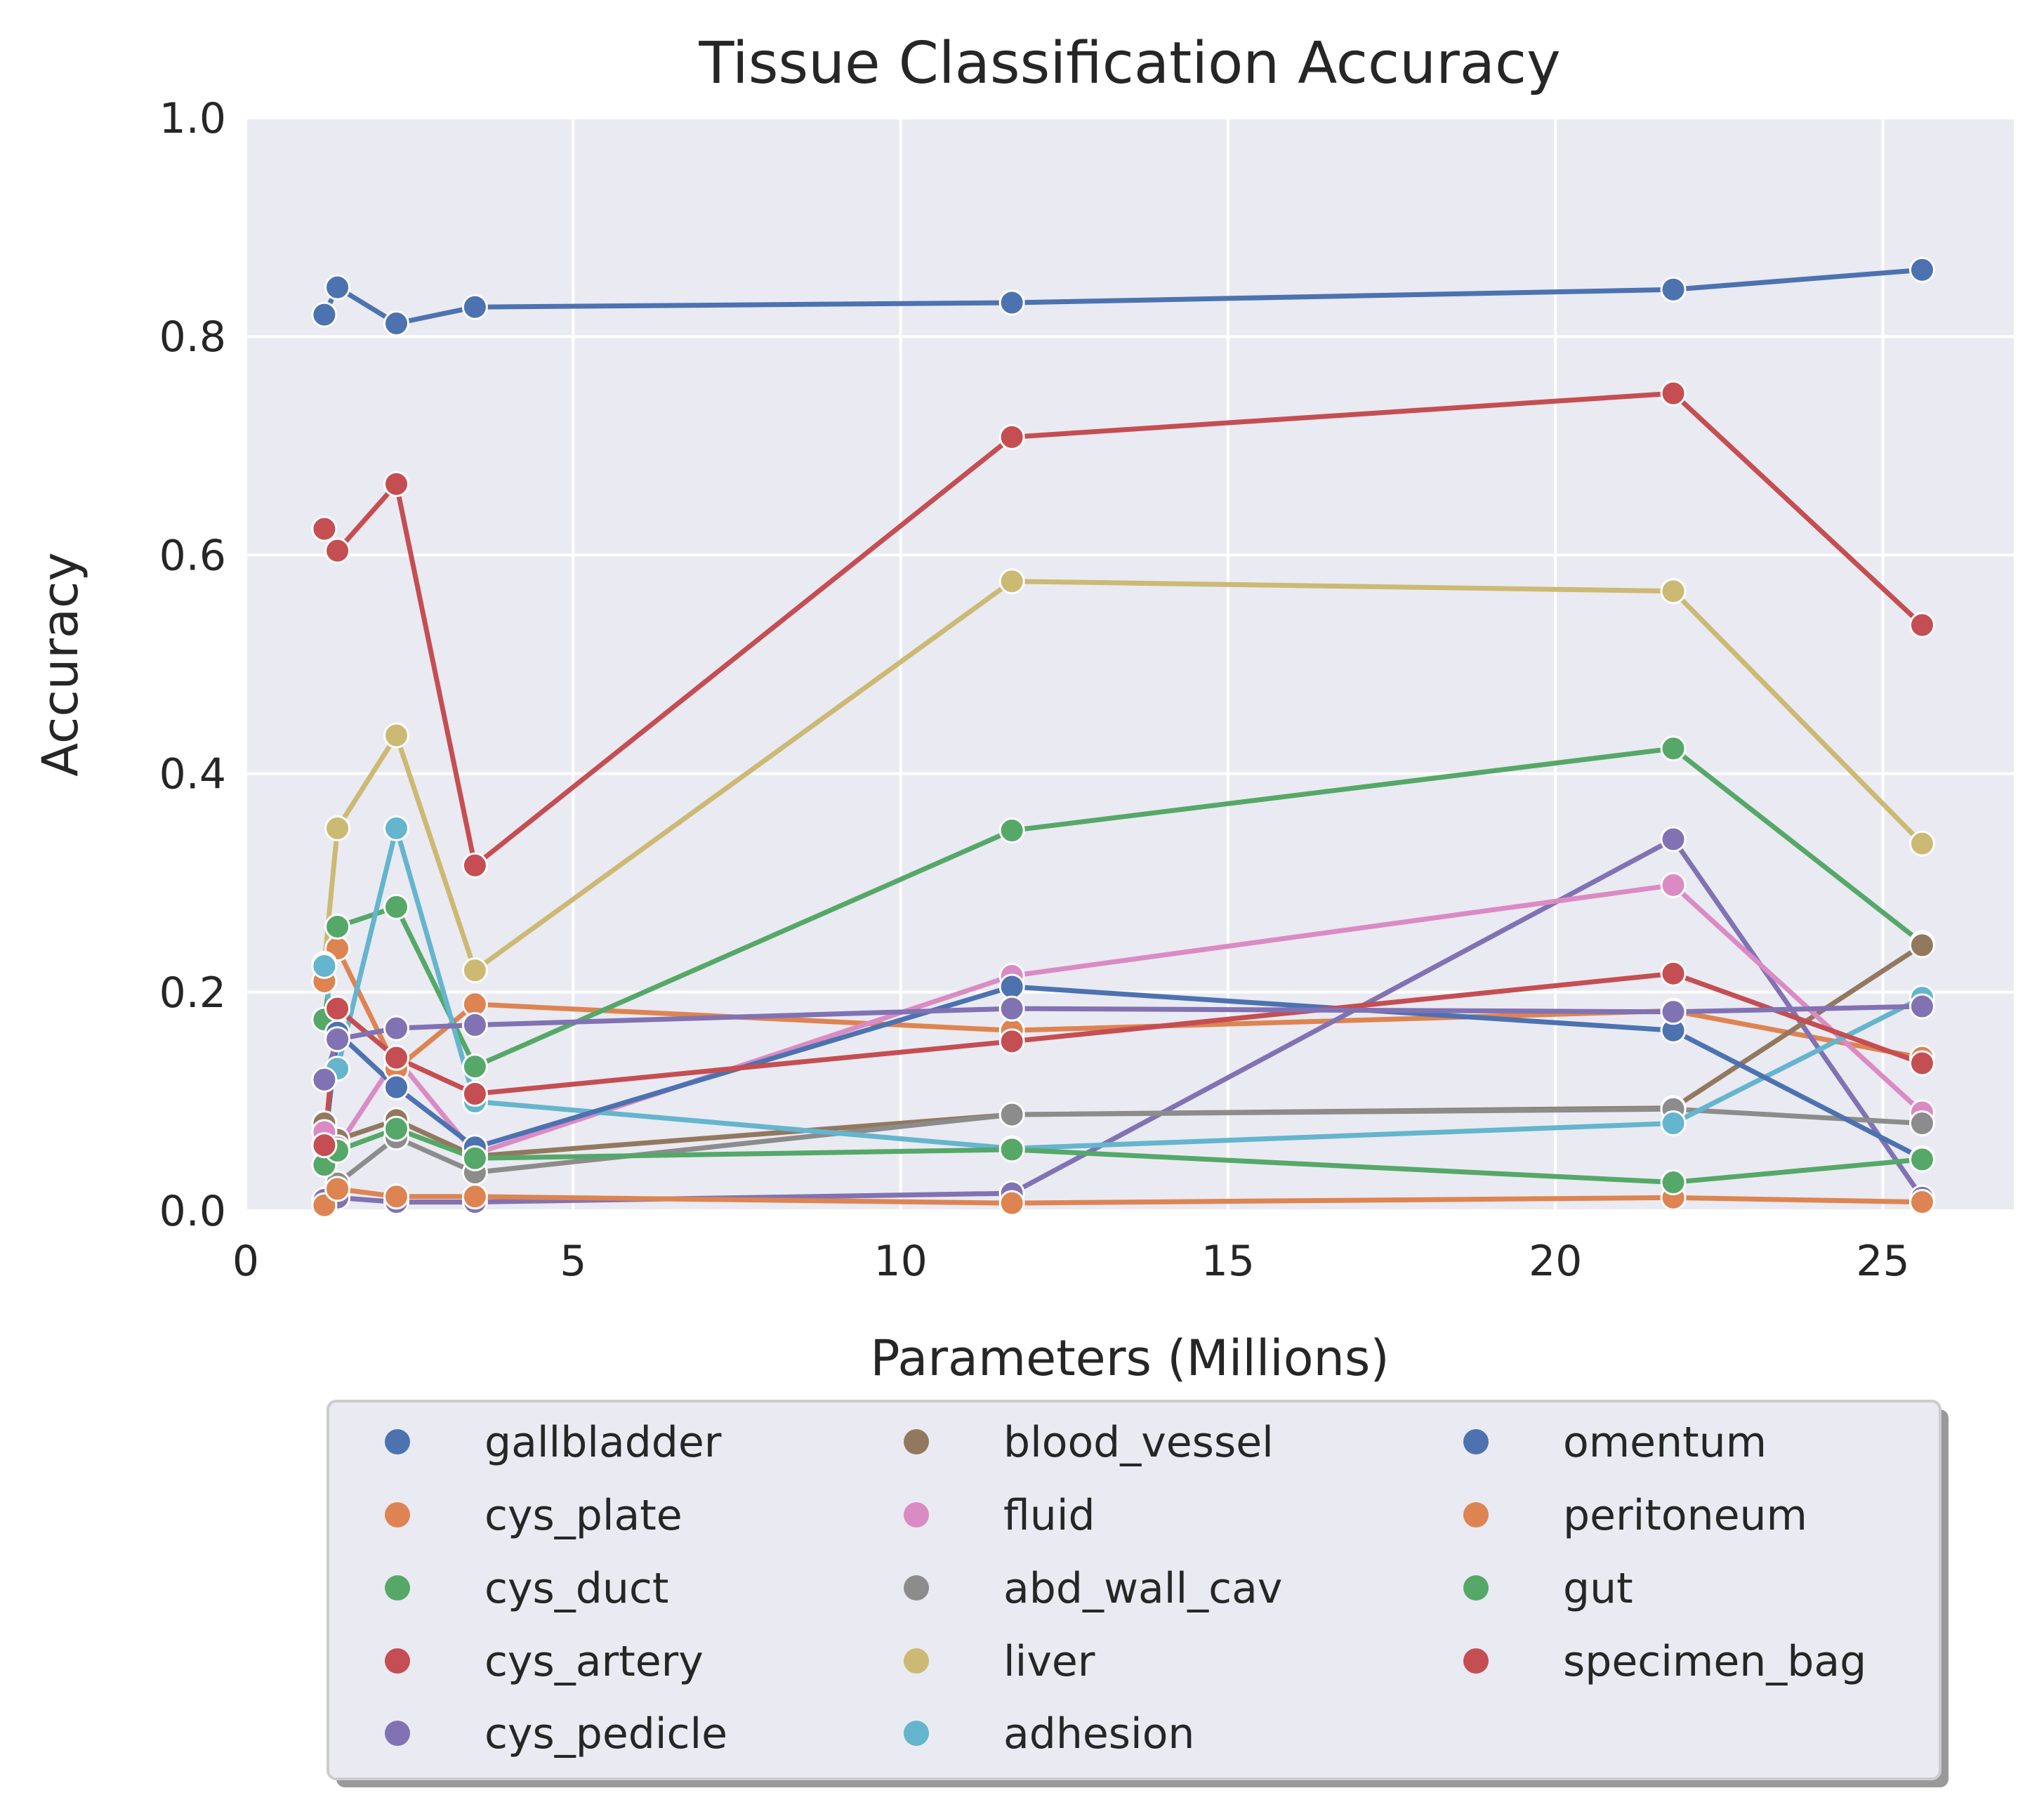 This screenshot has width=2044, height=1807. Describe the element at coordinates (603, 1443) in the screenshot. I see `legend-label-gallbladder: gallbladder` at that location.